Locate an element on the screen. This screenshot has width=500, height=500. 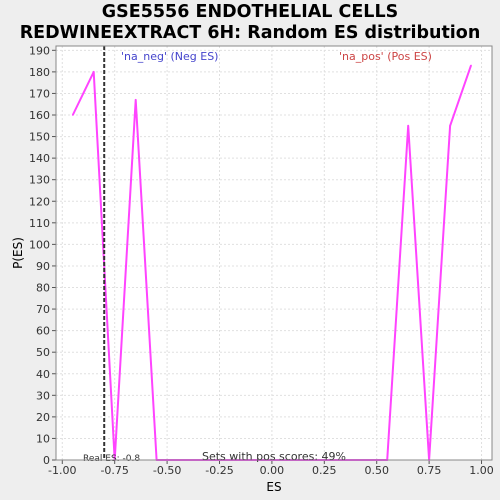
real-es-label: Real ES: -0.8 is located at coordinates (111, 459).